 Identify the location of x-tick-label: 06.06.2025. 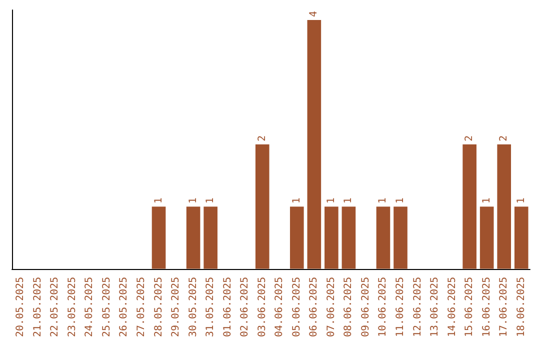
(314, 307).